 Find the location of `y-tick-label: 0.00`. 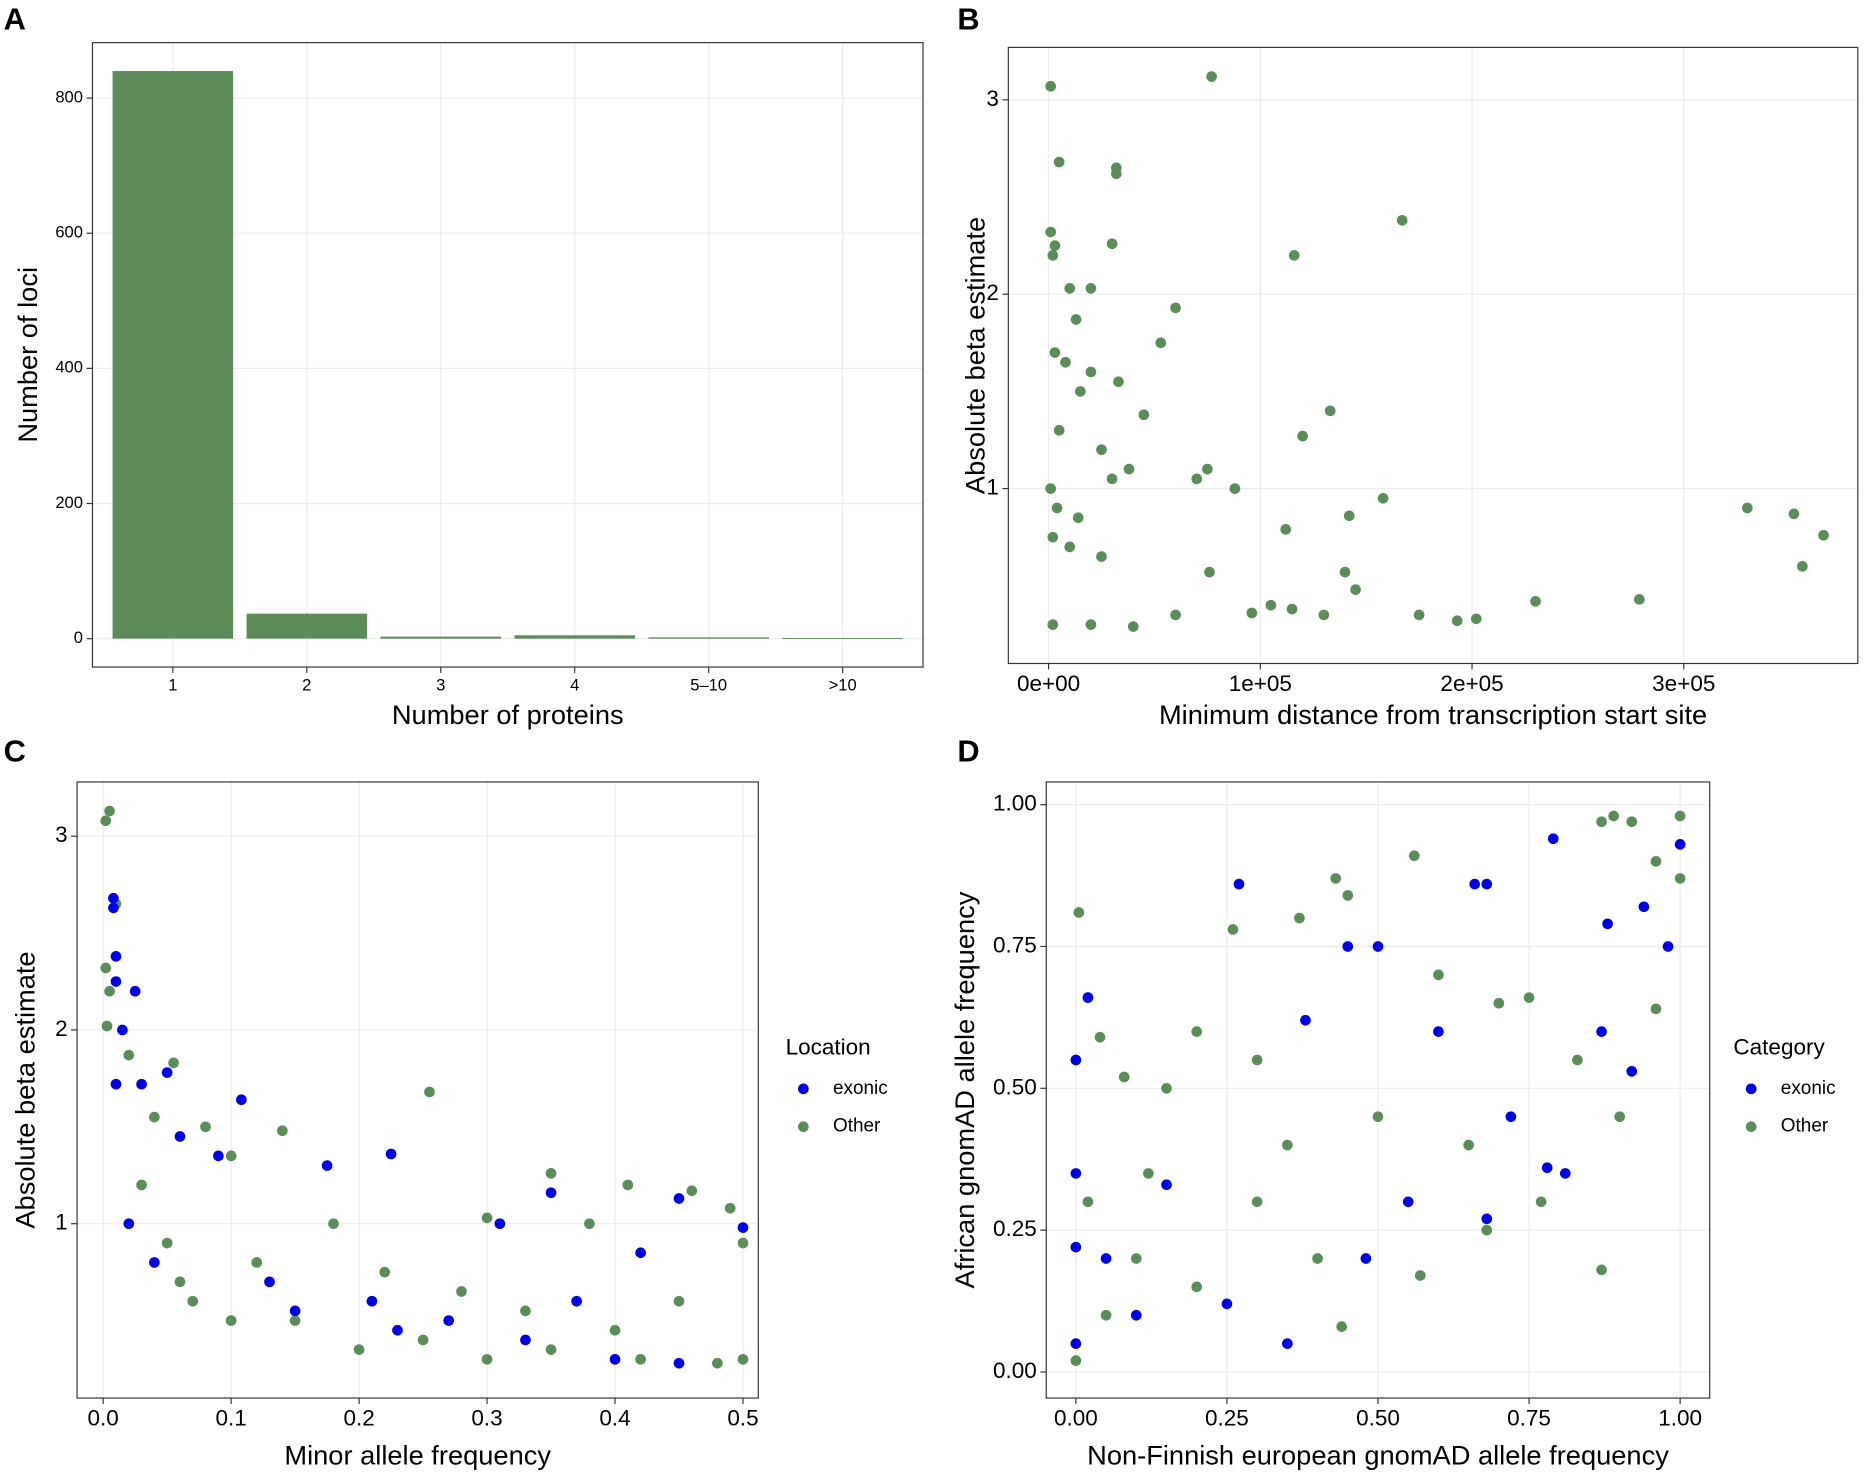

y-tick-label: 0.00 is located at coordinates (1015, 1370).